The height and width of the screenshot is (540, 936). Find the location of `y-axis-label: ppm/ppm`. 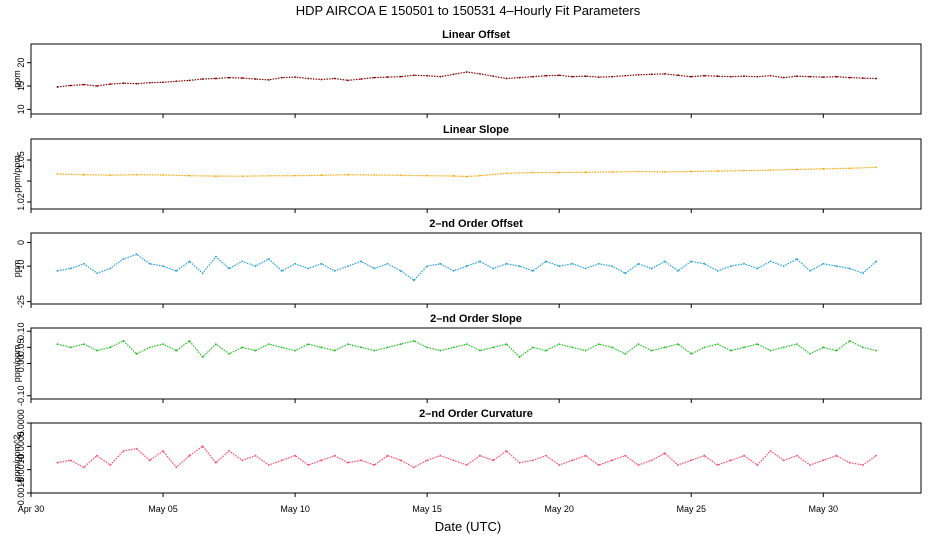

y-axis-label: ppm/ppm is located at coordinates (17, 174).